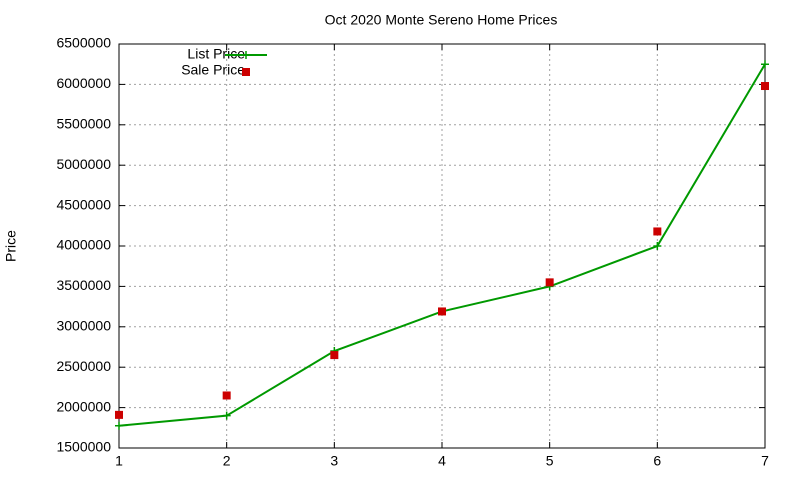 Image resolution: width=800 pixels, height=480 pixels. What do you see at coordinates (442, 461) in the screenshot?
I see `x-tick-label: 4` at bounding box center [442, 461].